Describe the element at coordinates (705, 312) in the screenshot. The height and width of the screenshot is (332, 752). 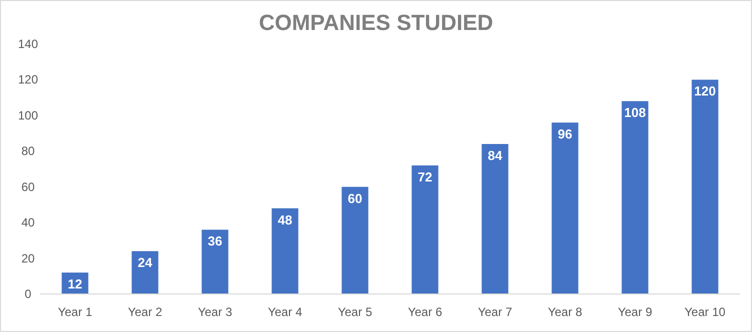
I see `x-tick-label: Year 10` at that location.